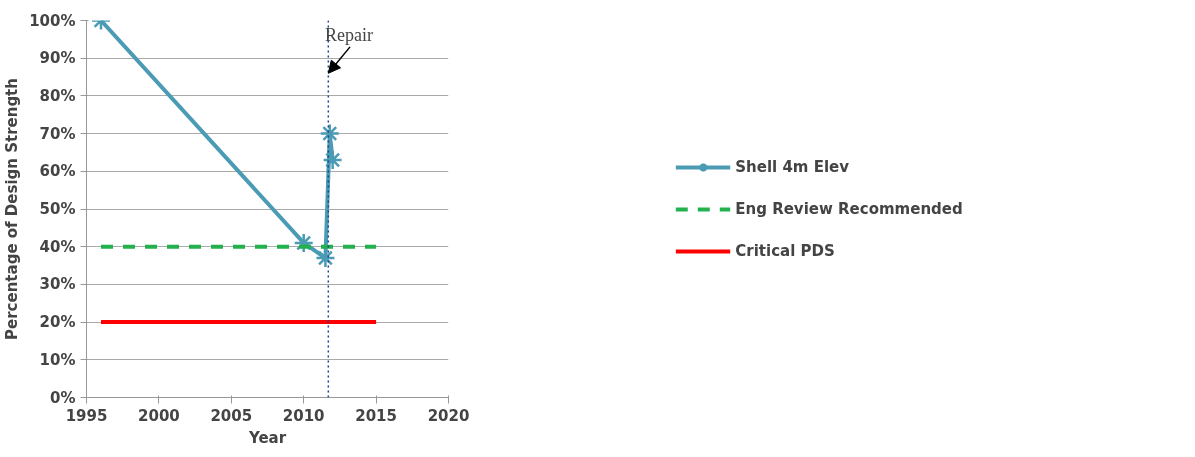 The image size is (1195, 457). Describe the element at coordinates (57, 133) in the screenshot. I see `y-tick-label: 70%` at that location.